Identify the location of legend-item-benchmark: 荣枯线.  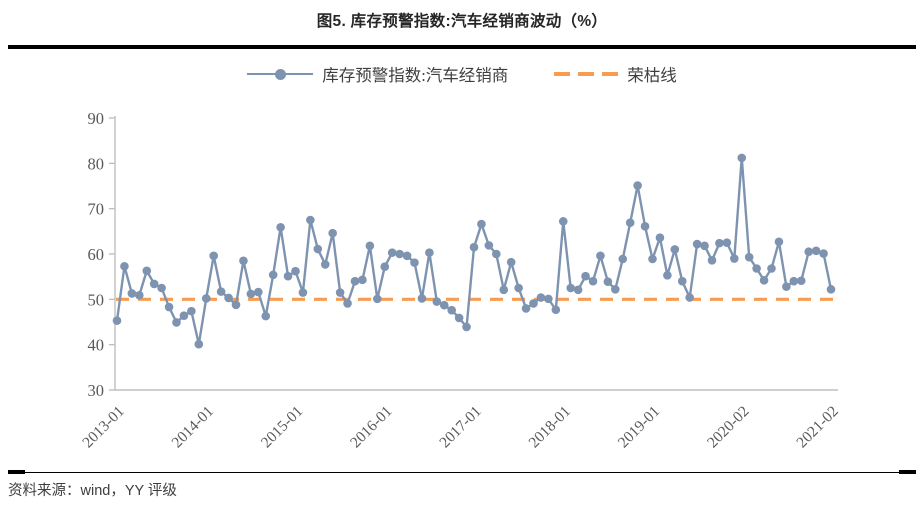
(615, 74).